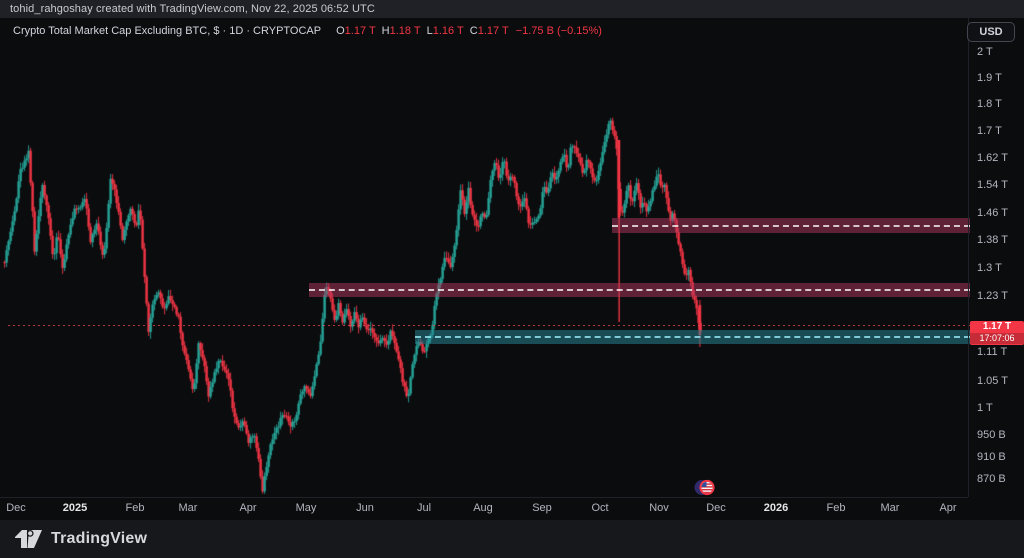 The height and width of the screenshot is (558, 1024). I want to click on price-tick: 1.23 T, so click(992, 296).